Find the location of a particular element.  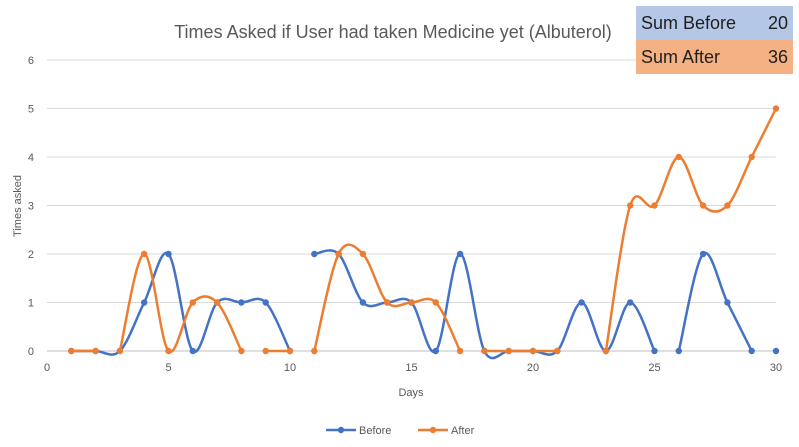

x-axis-label: Days is located at coordinates (411, 393).